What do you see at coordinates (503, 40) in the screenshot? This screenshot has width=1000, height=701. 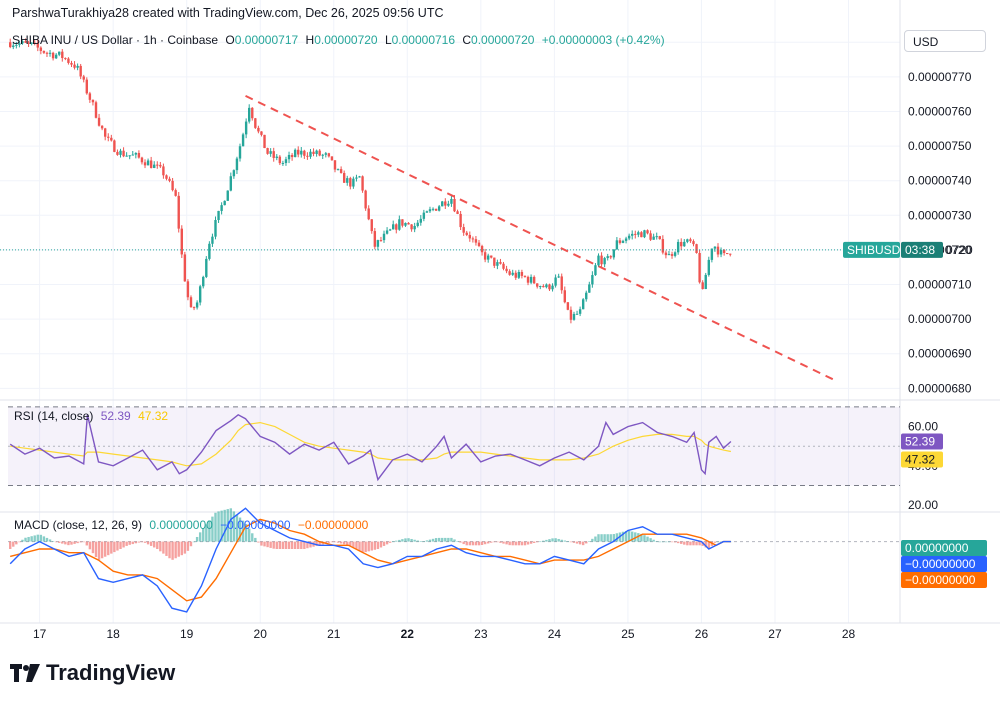 I see `ohlc-close-value: 0.00000720` at bounding box center [503, 40].